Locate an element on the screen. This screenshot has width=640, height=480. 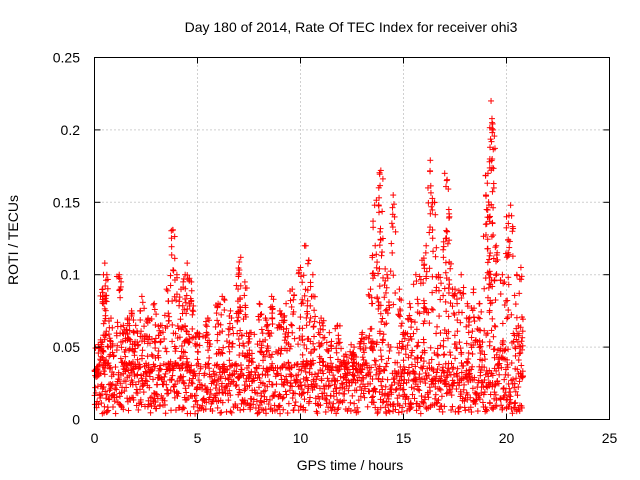
y-tick-label: 0.15 is located at coordinates (66, 202).